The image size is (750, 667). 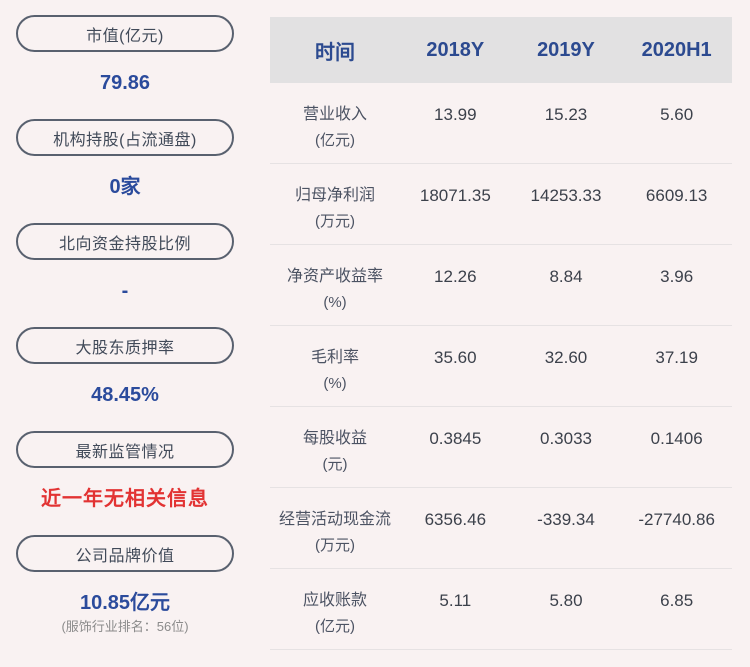 I want to click on metric-pill-label: 北向资金持股比例, so click(x=124, y=244).